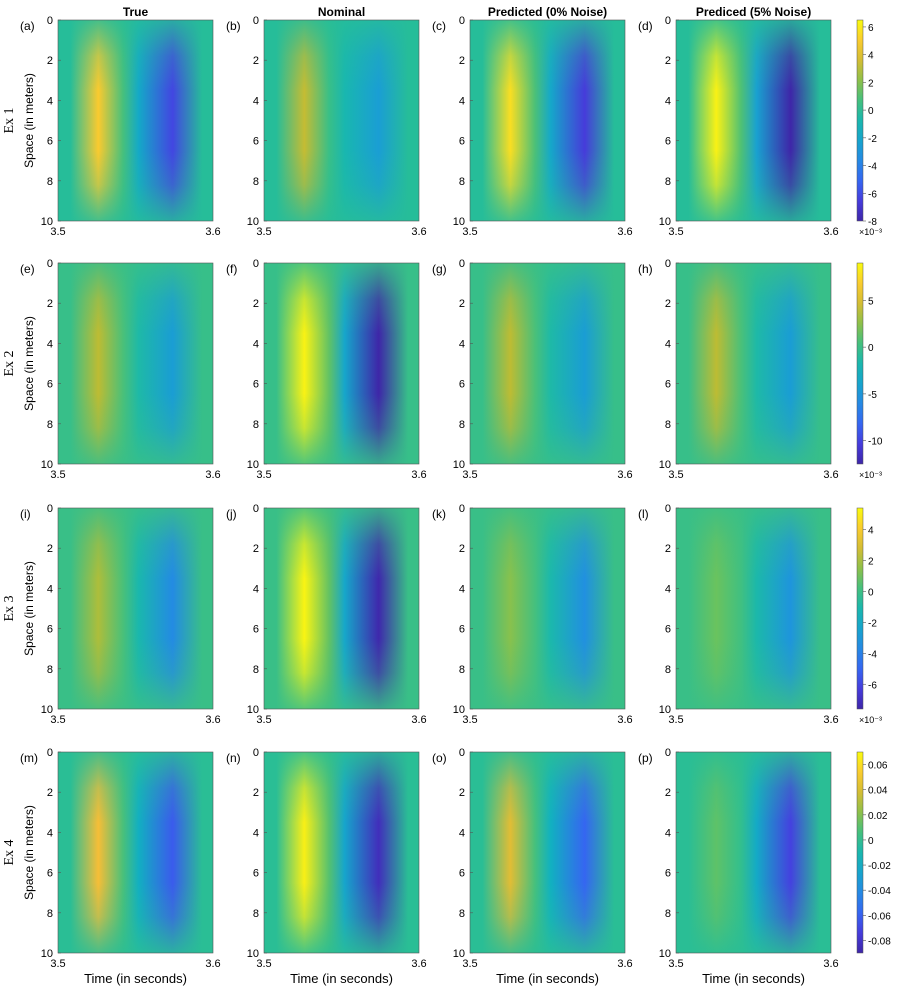 The height and width of the screenshot is (987, 903). What do you see at coordinates (875, 442) in the screenshot?
I see `colorbar-tick-label: -10` at bounding box center [875, 442].